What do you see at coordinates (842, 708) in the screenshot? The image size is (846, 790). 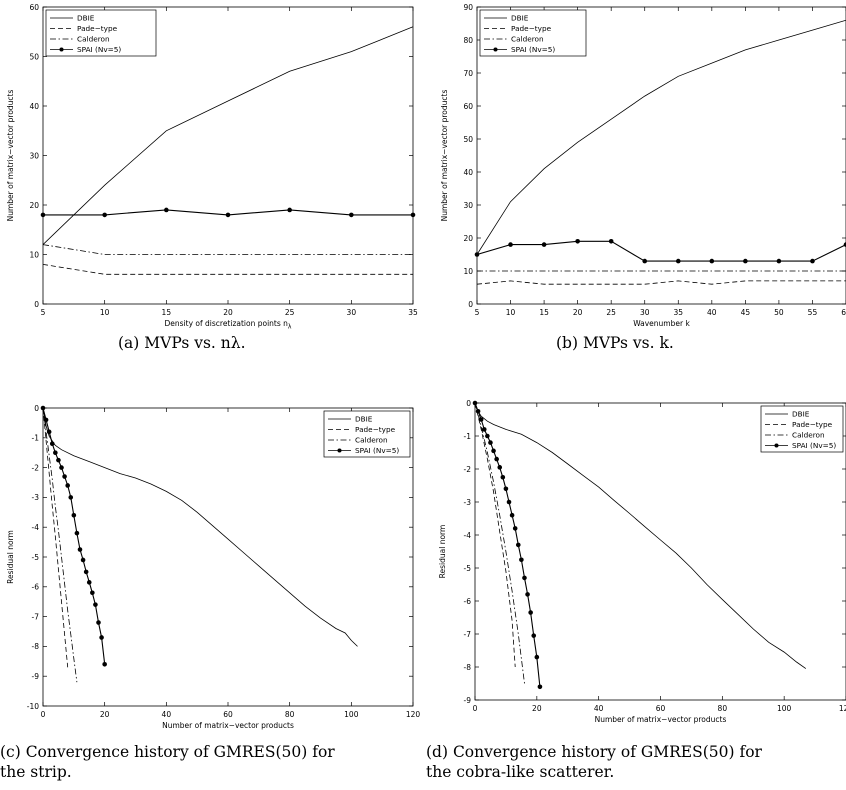 I see `x-tick-label: 120` at bounding box center [842, 708].